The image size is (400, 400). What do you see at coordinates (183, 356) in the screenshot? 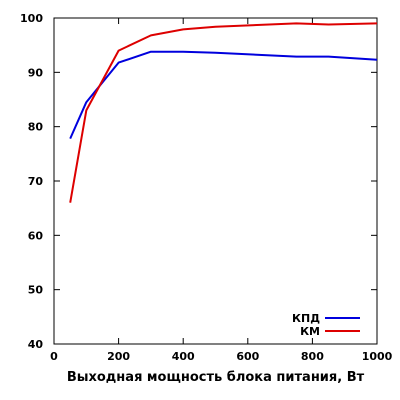
I see `x-tick-label: 400` at bounding box center [183, 356].